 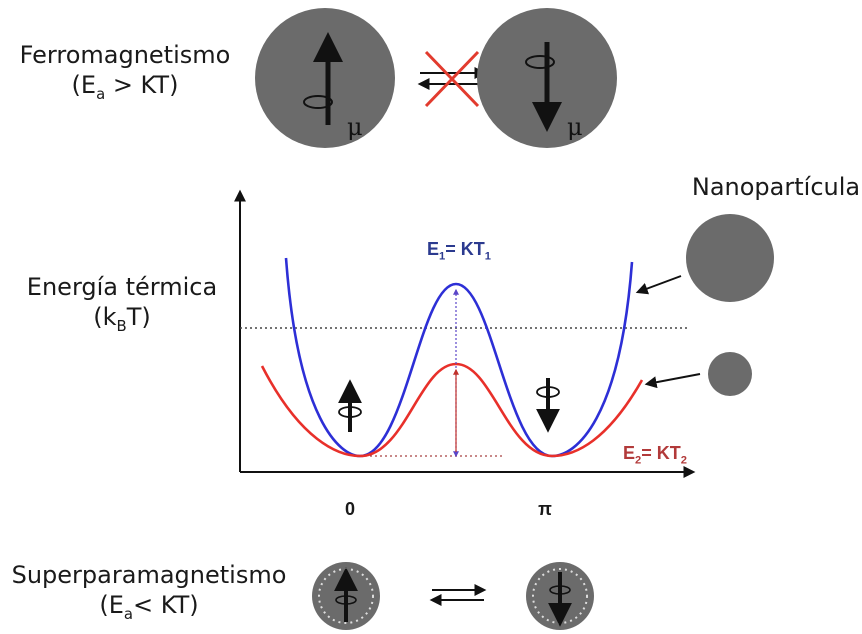 What do you see at coordinates (655, 455) in the screenshot?
I see `barrier-label-small: E2= KT2` at bounding box center [655, 455].